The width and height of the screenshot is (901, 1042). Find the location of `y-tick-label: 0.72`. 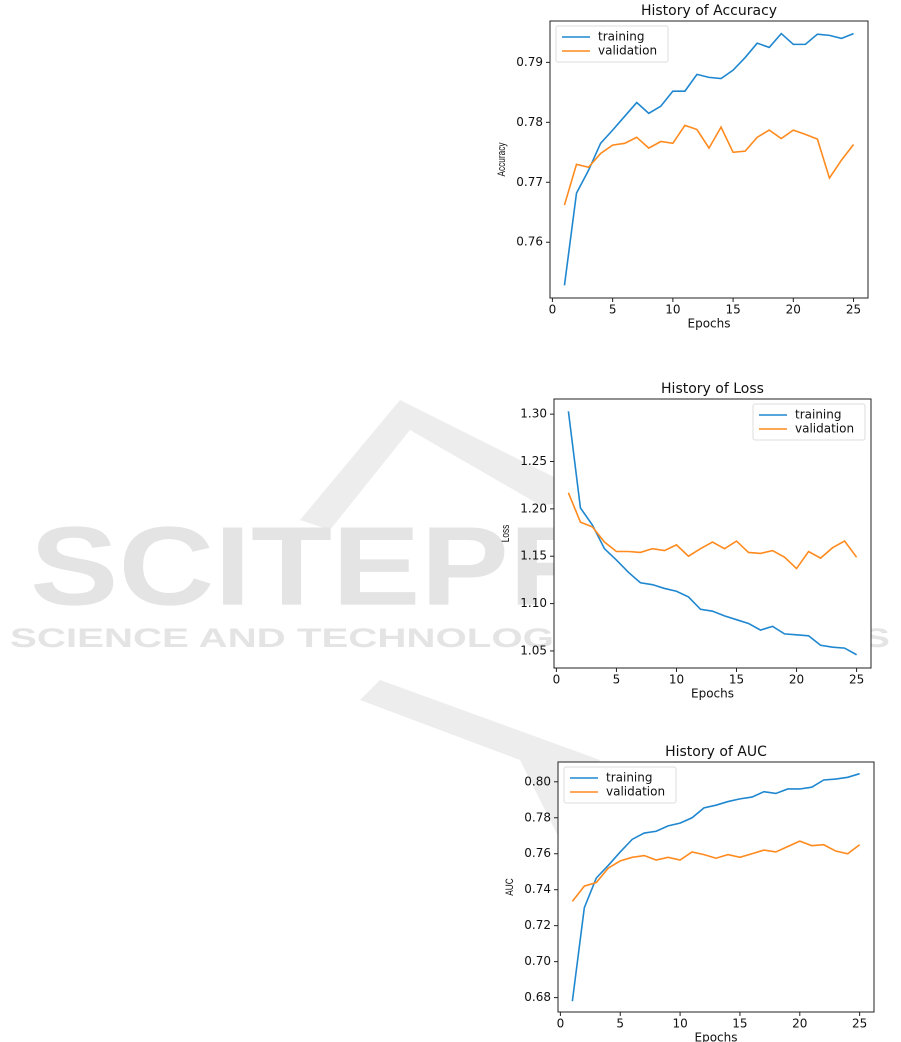

y-tick-label: 0.72 is located at coordinates (537, 925).